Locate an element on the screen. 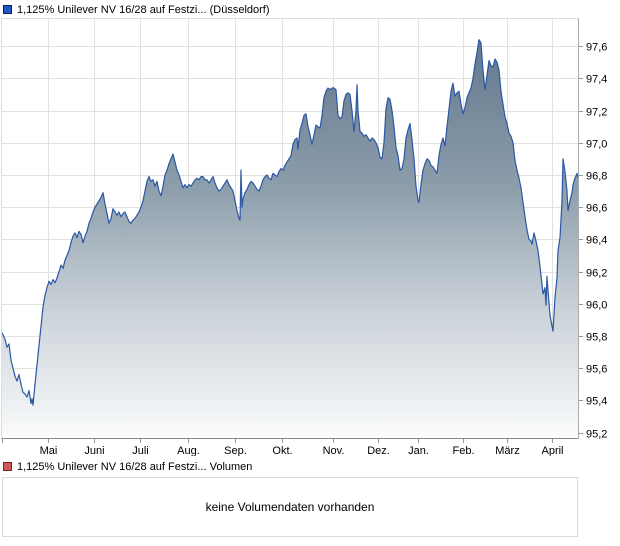 The width and height of the screenshot is (620, 546). volume-empty-message: keine Volumendaten vorhanden is located at coordinates (290, 507).